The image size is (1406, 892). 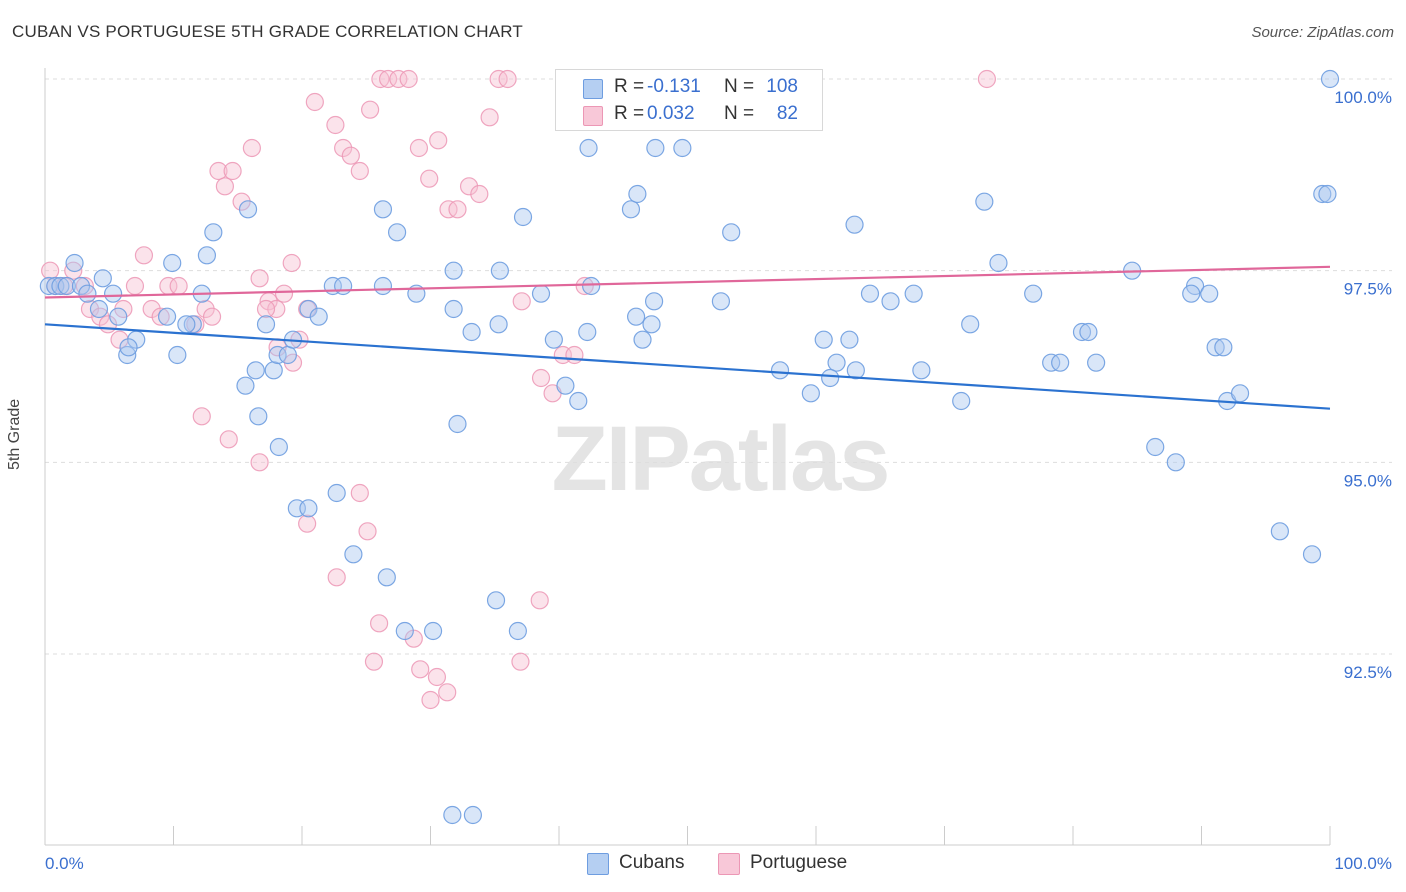 What do you see at coordinates (674, 86) in the screenshot?
I see `r-value: -0.131` at bounding box center [674, 86].